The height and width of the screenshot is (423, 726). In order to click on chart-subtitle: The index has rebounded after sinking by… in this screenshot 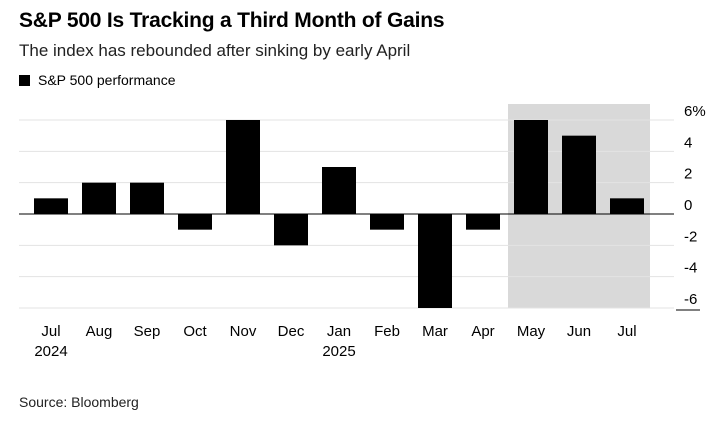, I will do `click(215, 50)`.